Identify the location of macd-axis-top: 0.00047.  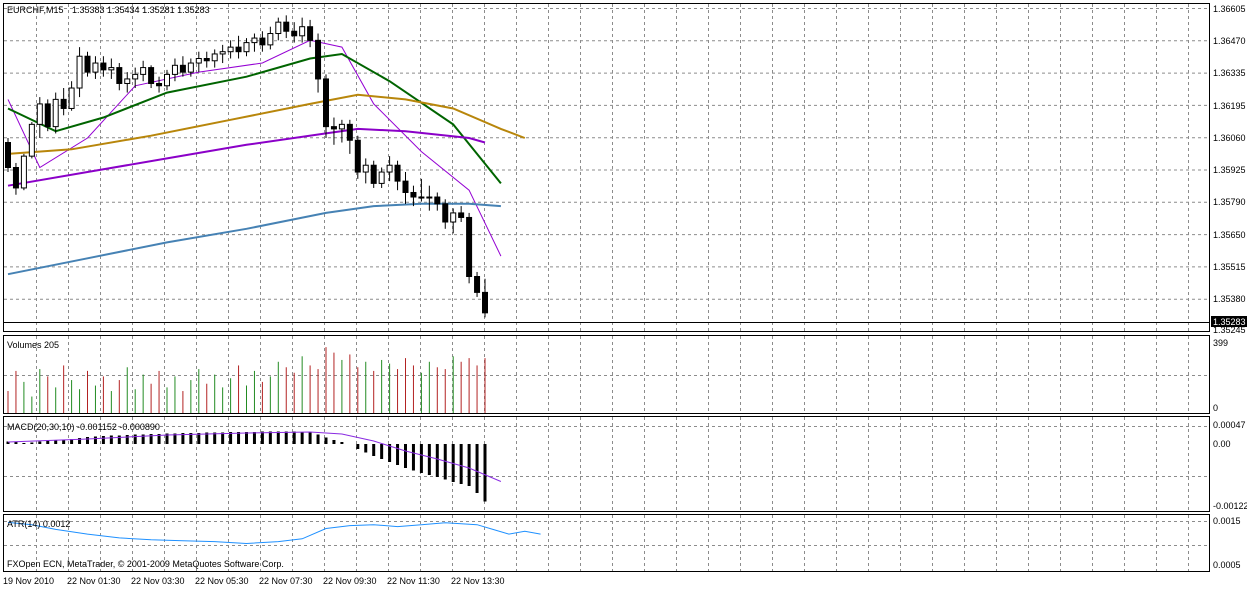
(1229, 425).